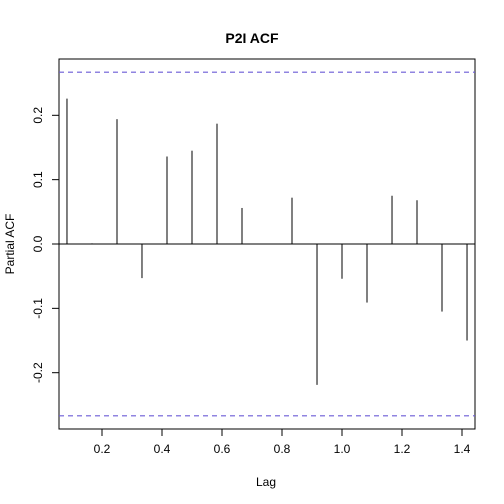 This screenshot has width=504, height=504. Describe the element at coordinates (38, 179) in the screenshot. I see `y-tick-label: 0.1` at that location.